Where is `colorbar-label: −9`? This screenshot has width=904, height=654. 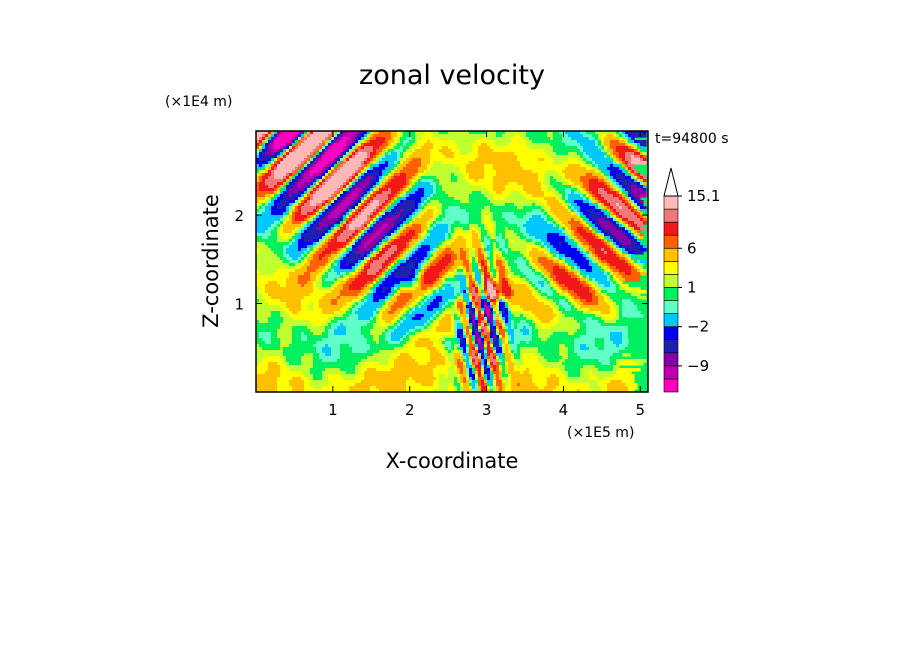
colorbar-label: −9 is located at coordinates (698, 366).